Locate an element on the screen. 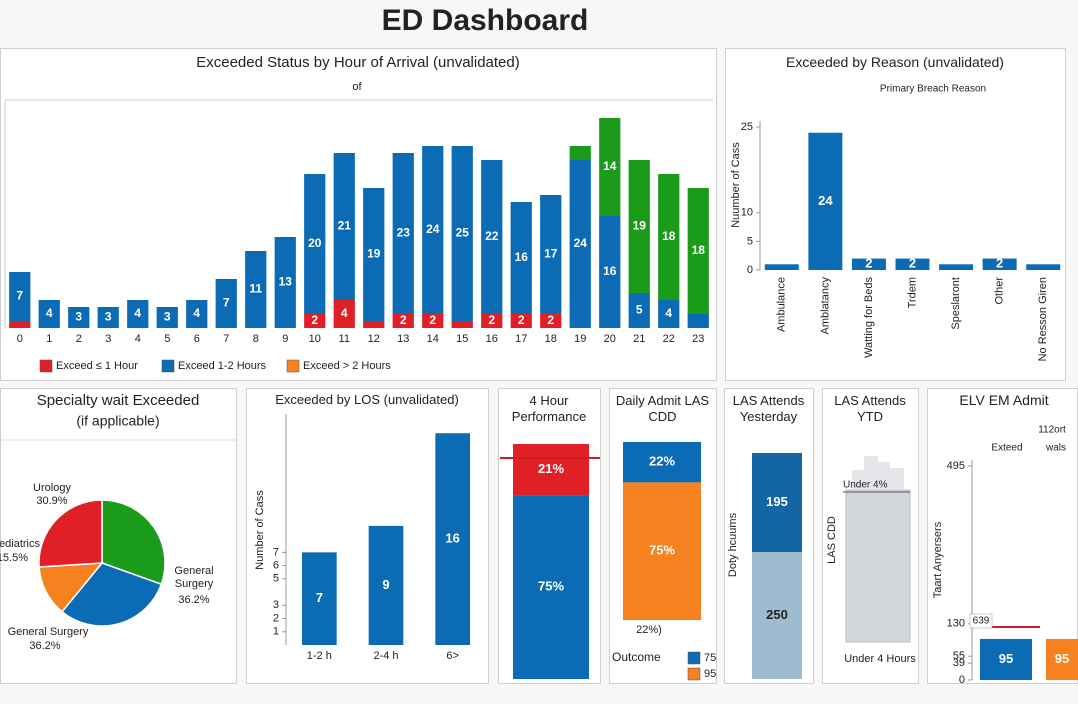 The image size is (1078, 704). note: 22%) is located at coordinates (649, 630).